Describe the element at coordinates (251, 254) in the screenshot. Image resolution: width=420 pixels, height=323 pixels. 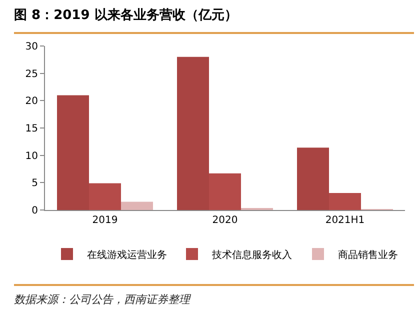
I see `legend-label: 技术信息服务收入` at that location.